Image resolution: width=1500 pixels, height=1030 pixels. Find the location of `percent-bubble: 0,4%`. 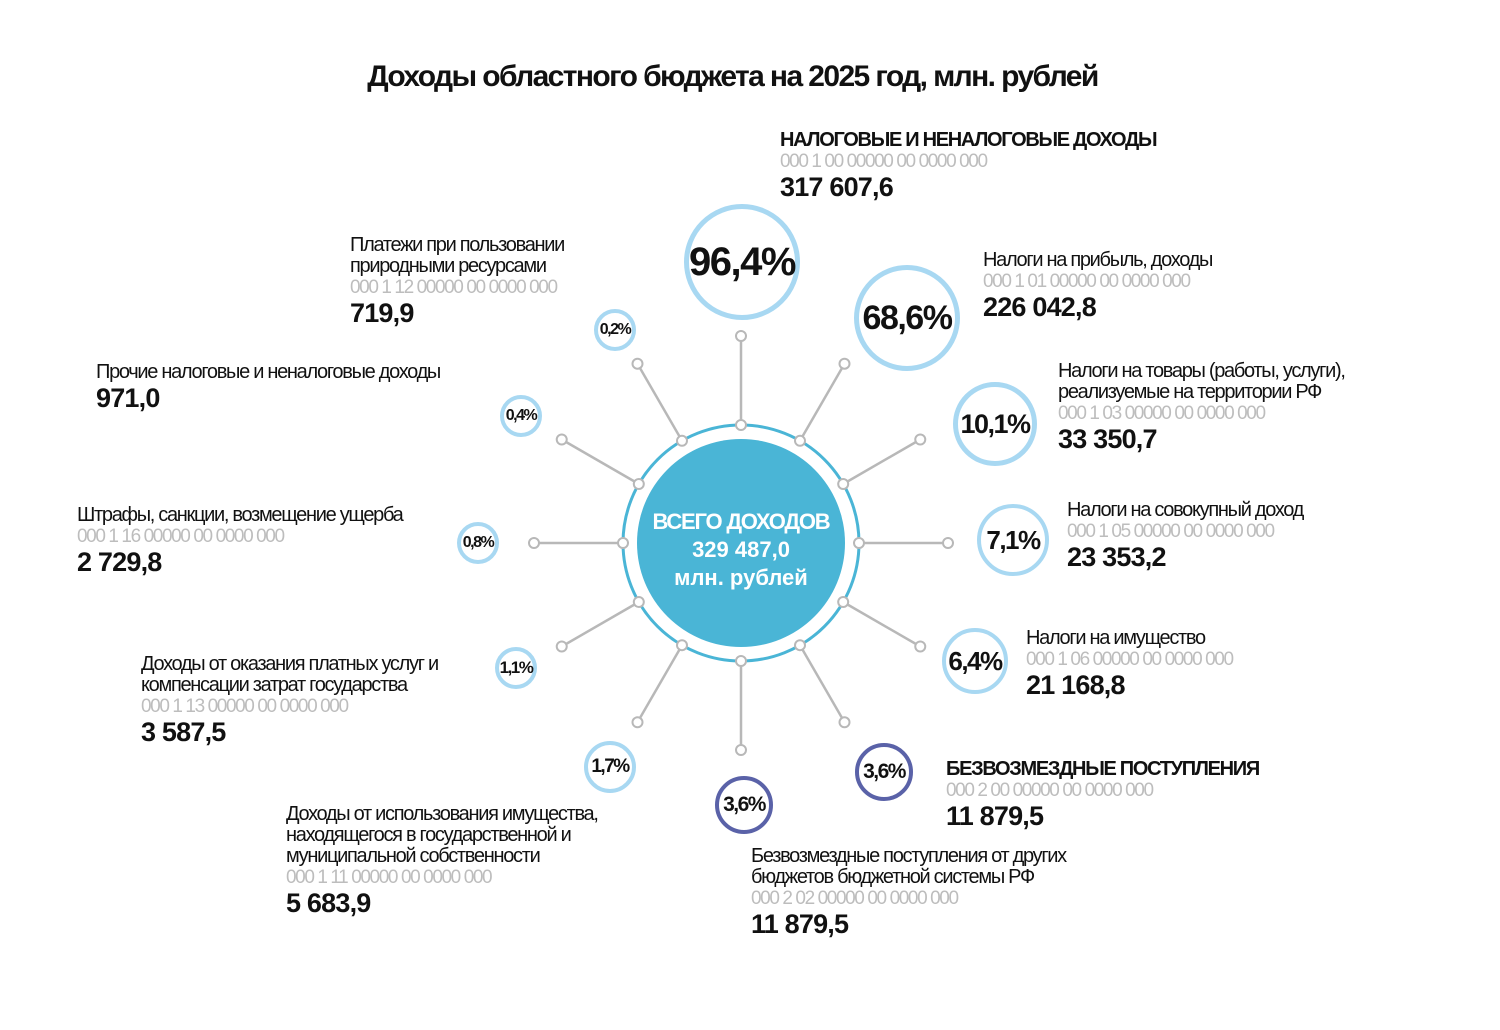

percent-bubble: 0,4% is located at coordinates (521, 416).